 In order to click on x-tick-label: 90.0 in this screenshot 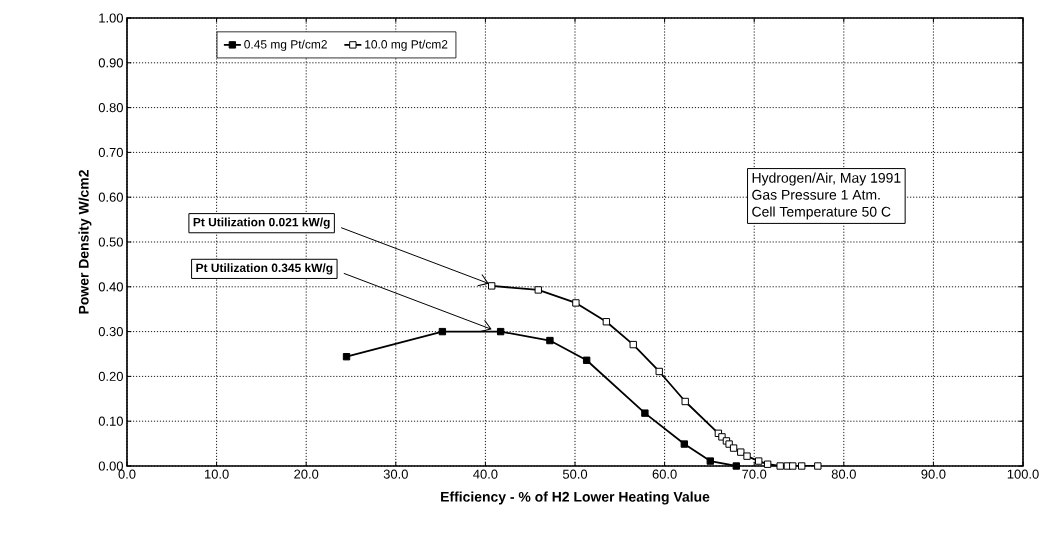, I will do `click(933, 474)`.